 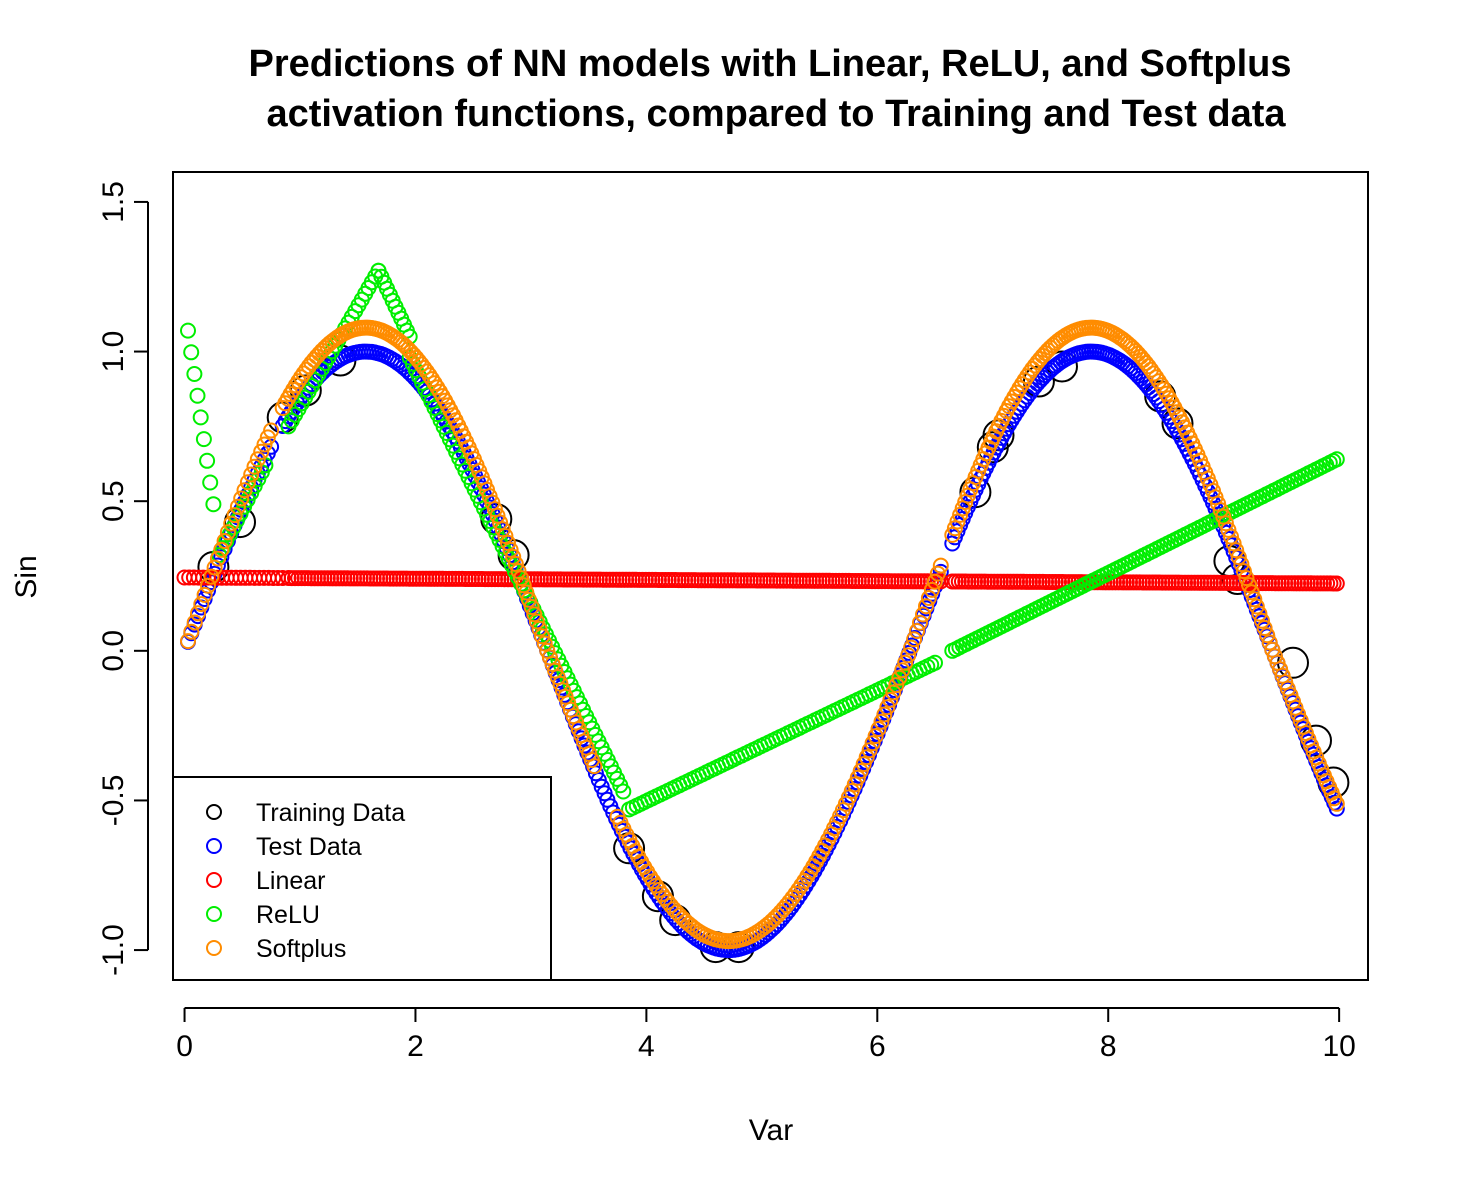 What do you see at coordinates (330, 813) in the screenshot?
I see `legend-label: Training Data` at bounding box center [330, 813].